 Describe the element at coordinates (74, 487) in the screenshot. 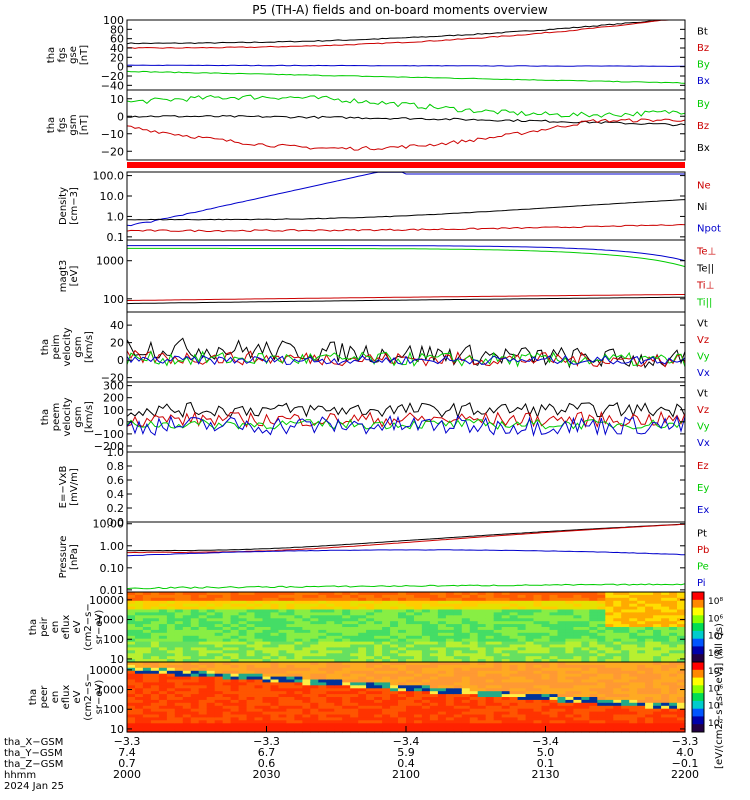

I see `y-axis-label: [mV/m]` at that location.